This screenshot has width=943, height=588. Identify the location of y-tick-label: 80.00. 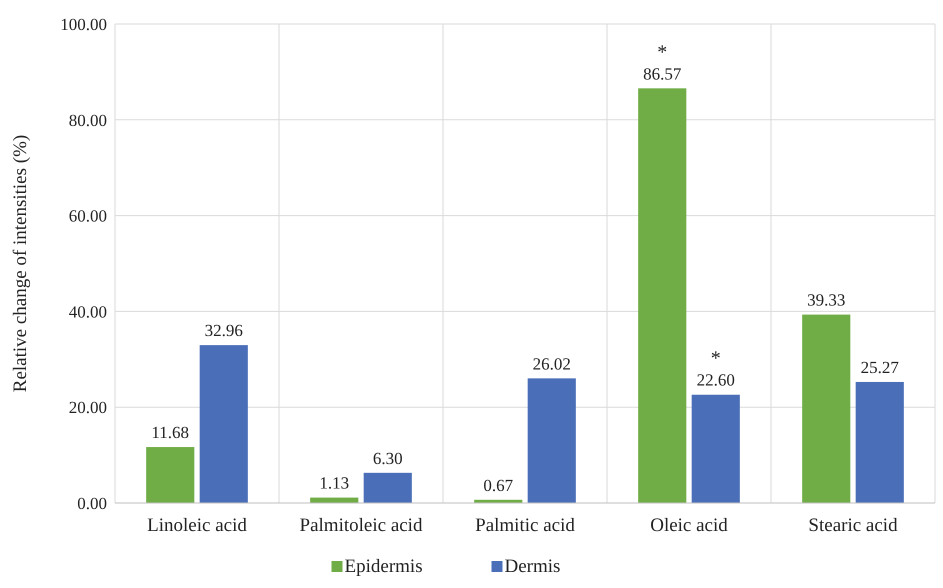
(87, 120).